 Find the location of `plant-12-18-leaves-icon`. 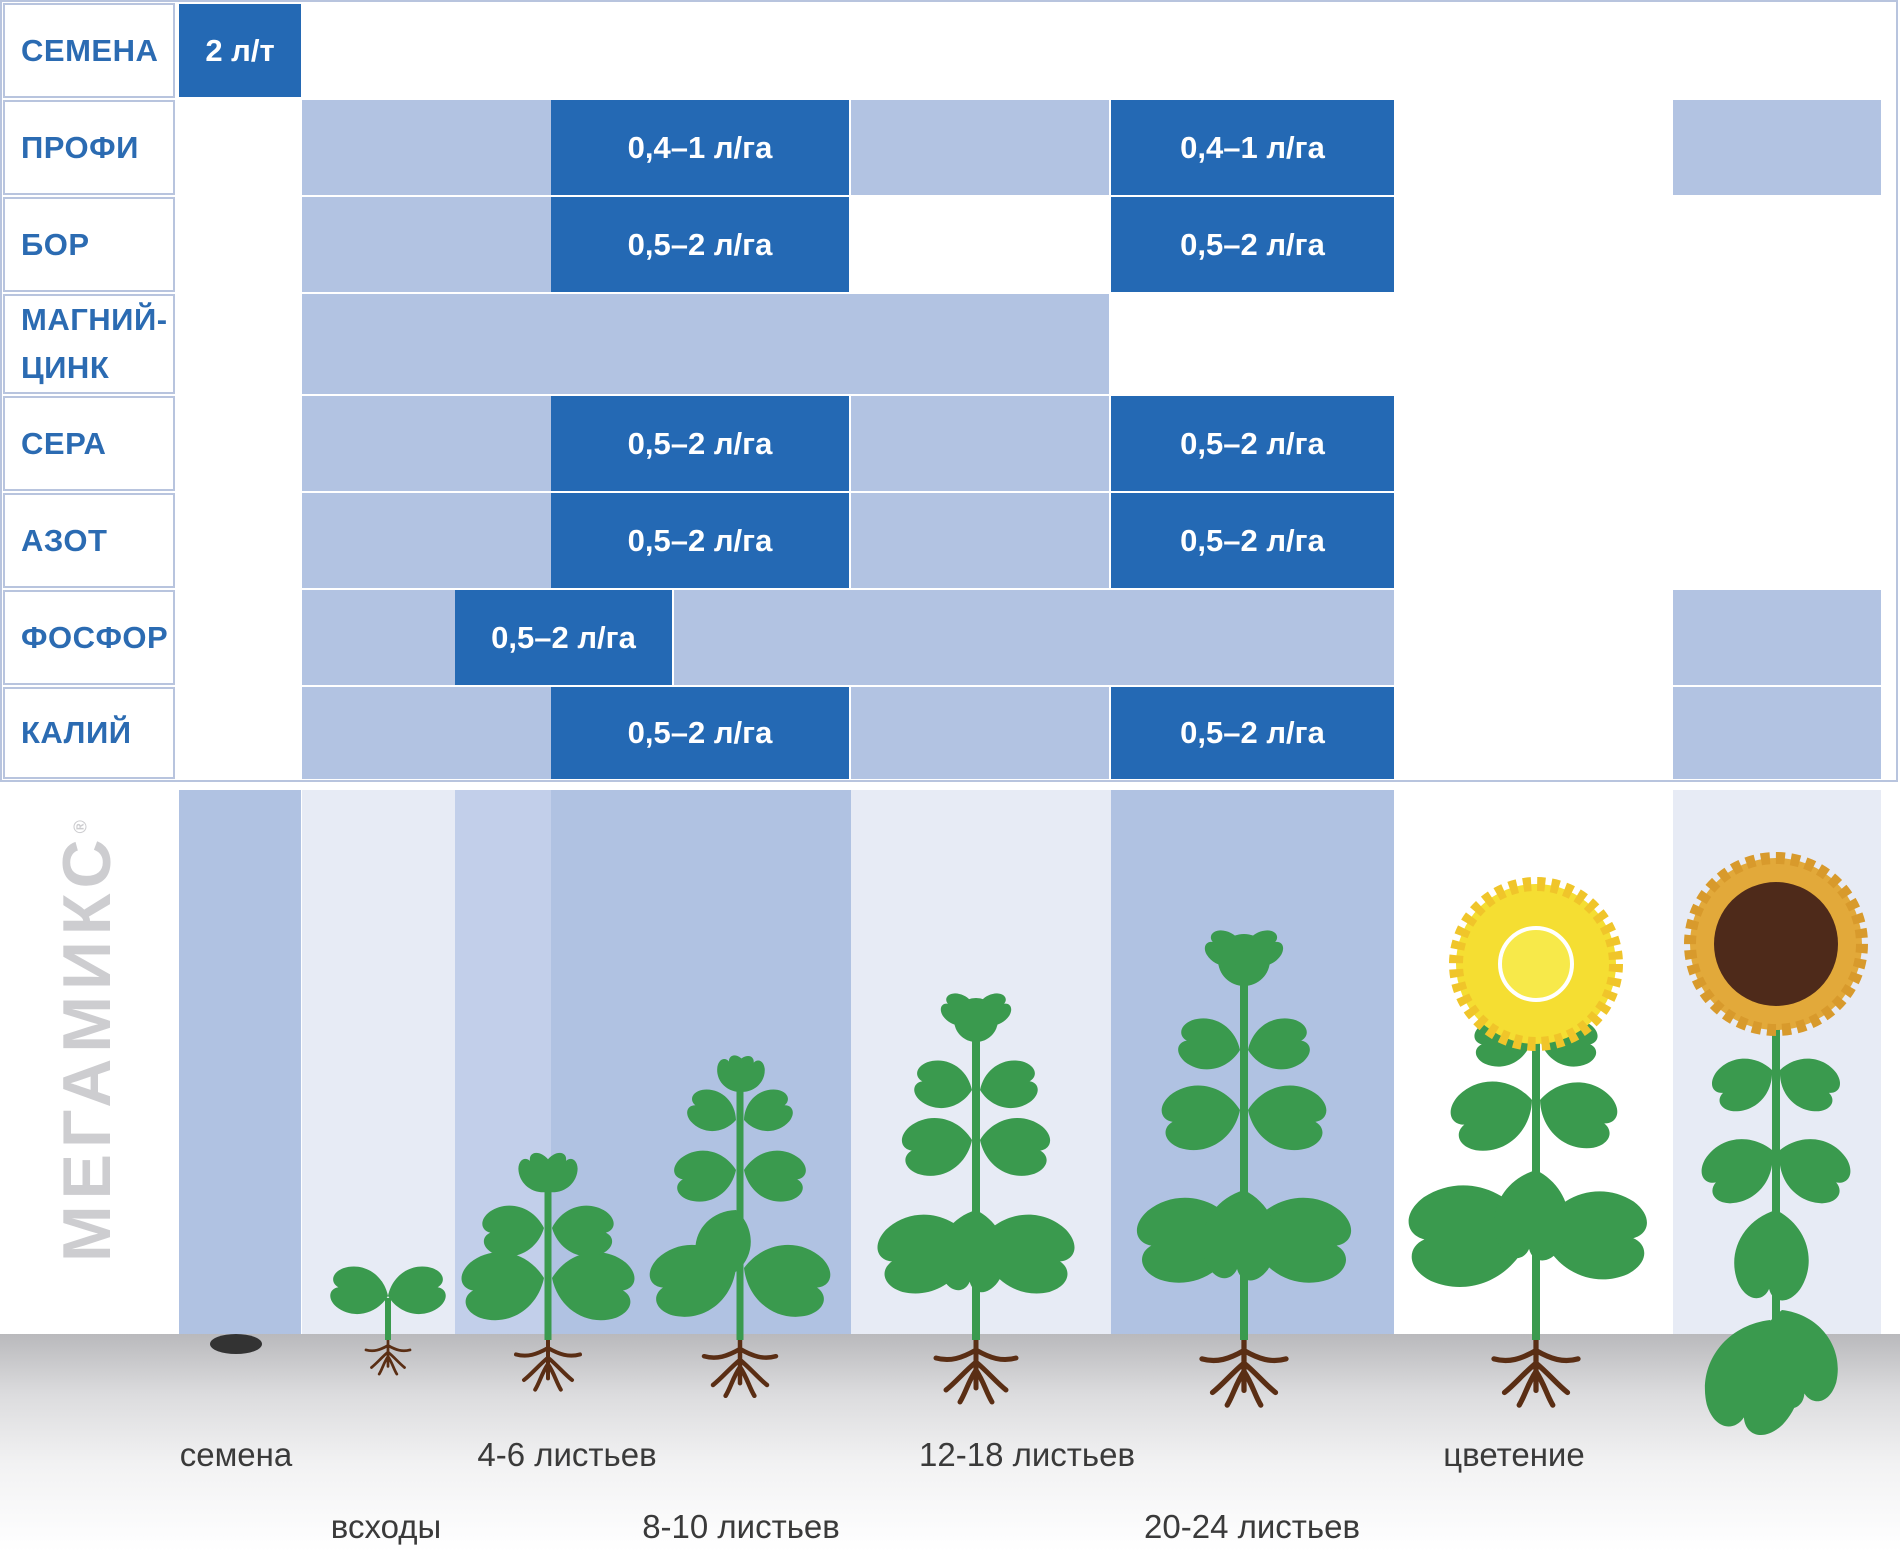

plant-12-18-leaves-icon is located at coordinates (976, 1195).